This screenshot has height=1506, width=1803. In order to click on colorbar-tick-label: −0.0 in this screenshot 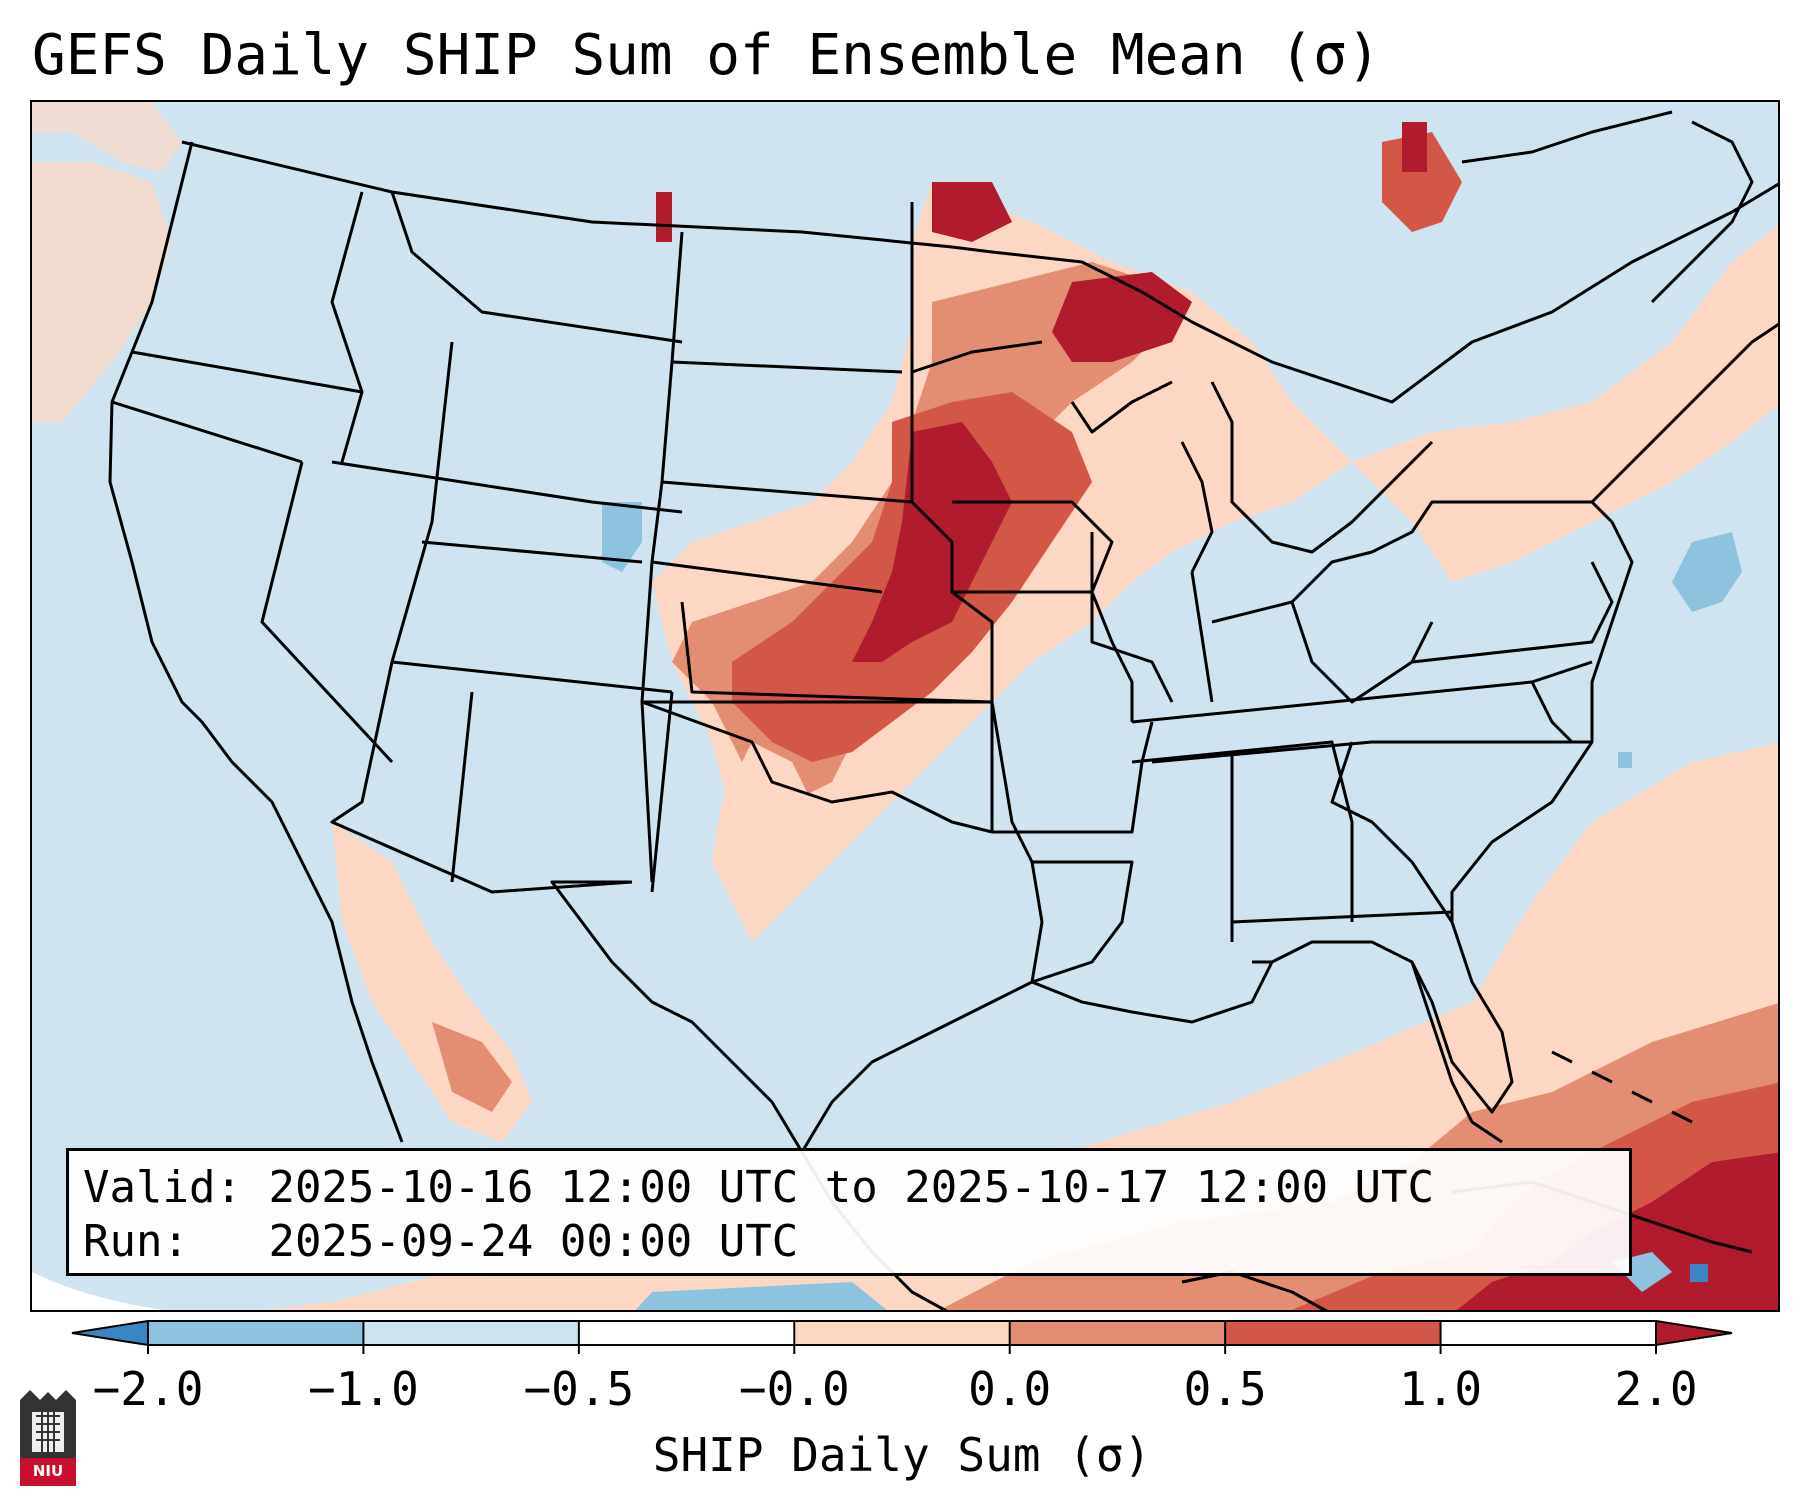, I will do `click(794, 1389)`.